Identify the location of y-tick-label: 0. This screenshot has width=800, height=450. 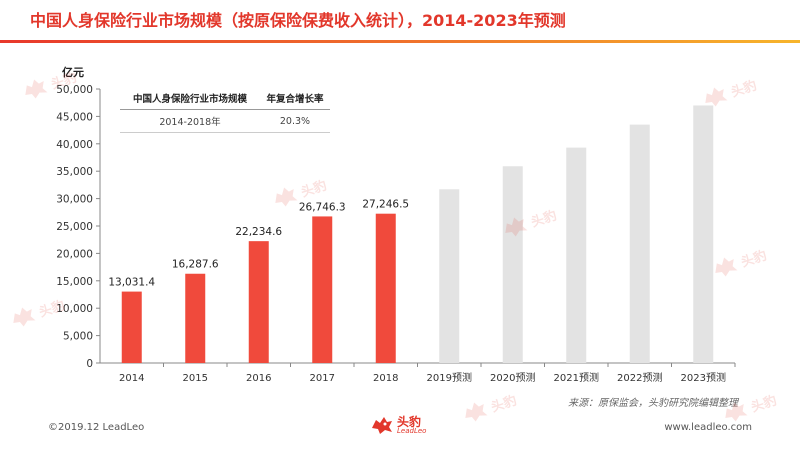
(89, 364).